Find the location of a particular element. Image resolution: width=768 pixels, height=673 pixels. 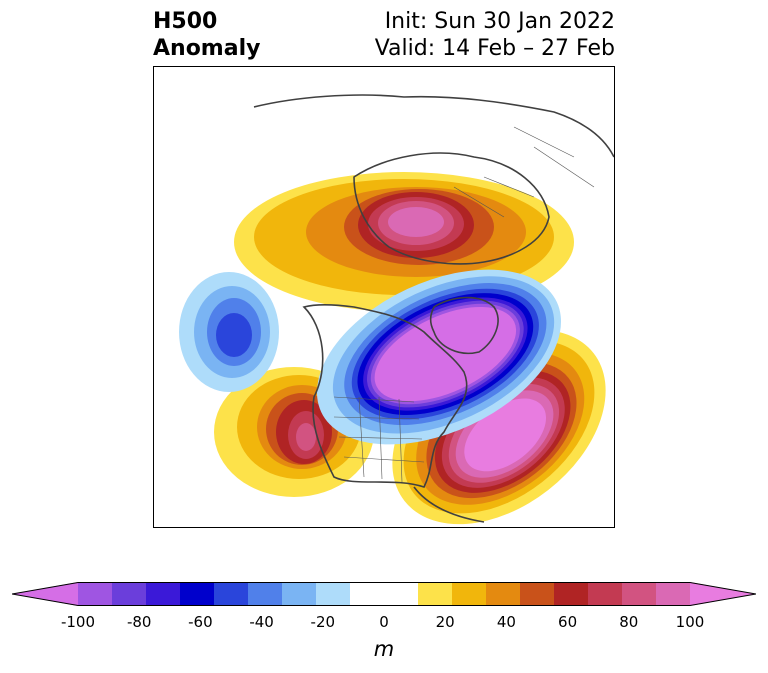

colorbar-tick-label: 100 is located at coordinates (690, 622).